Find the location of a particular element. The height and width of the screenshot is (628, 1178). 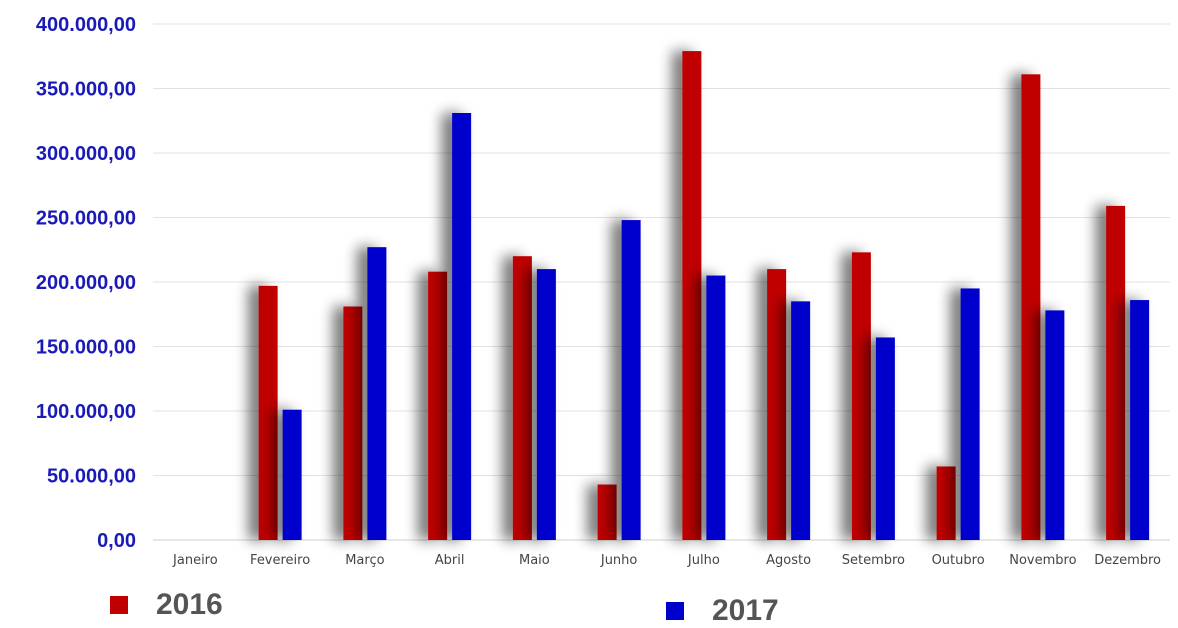

bar-2016-Novembro is located at coordinates (1031, 307).